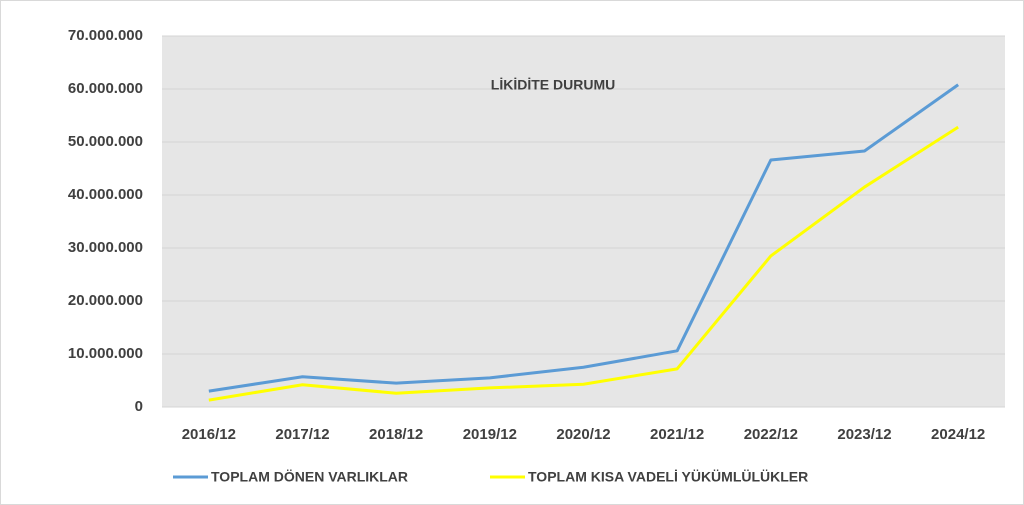 This screenshot has height=505, width=1024. Describe the element at coordinates (958, 434) in the screenshot. I see `x-tick-label: 2024/12` at that location.